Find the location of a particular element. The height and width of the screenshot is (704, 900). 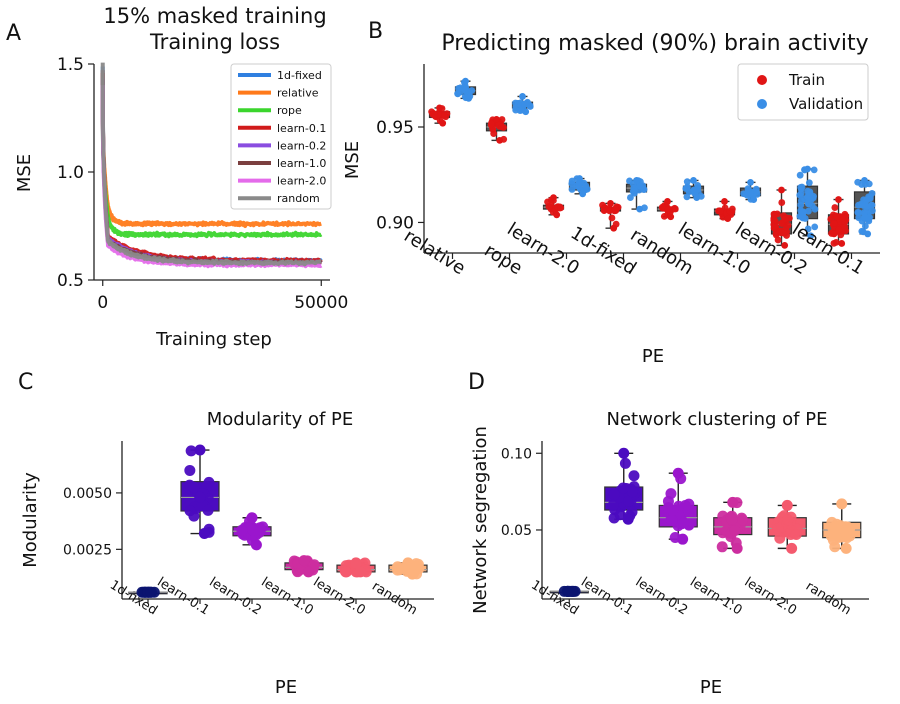

panel-a-xlabel: Training step is located at coordinates (213, 339).